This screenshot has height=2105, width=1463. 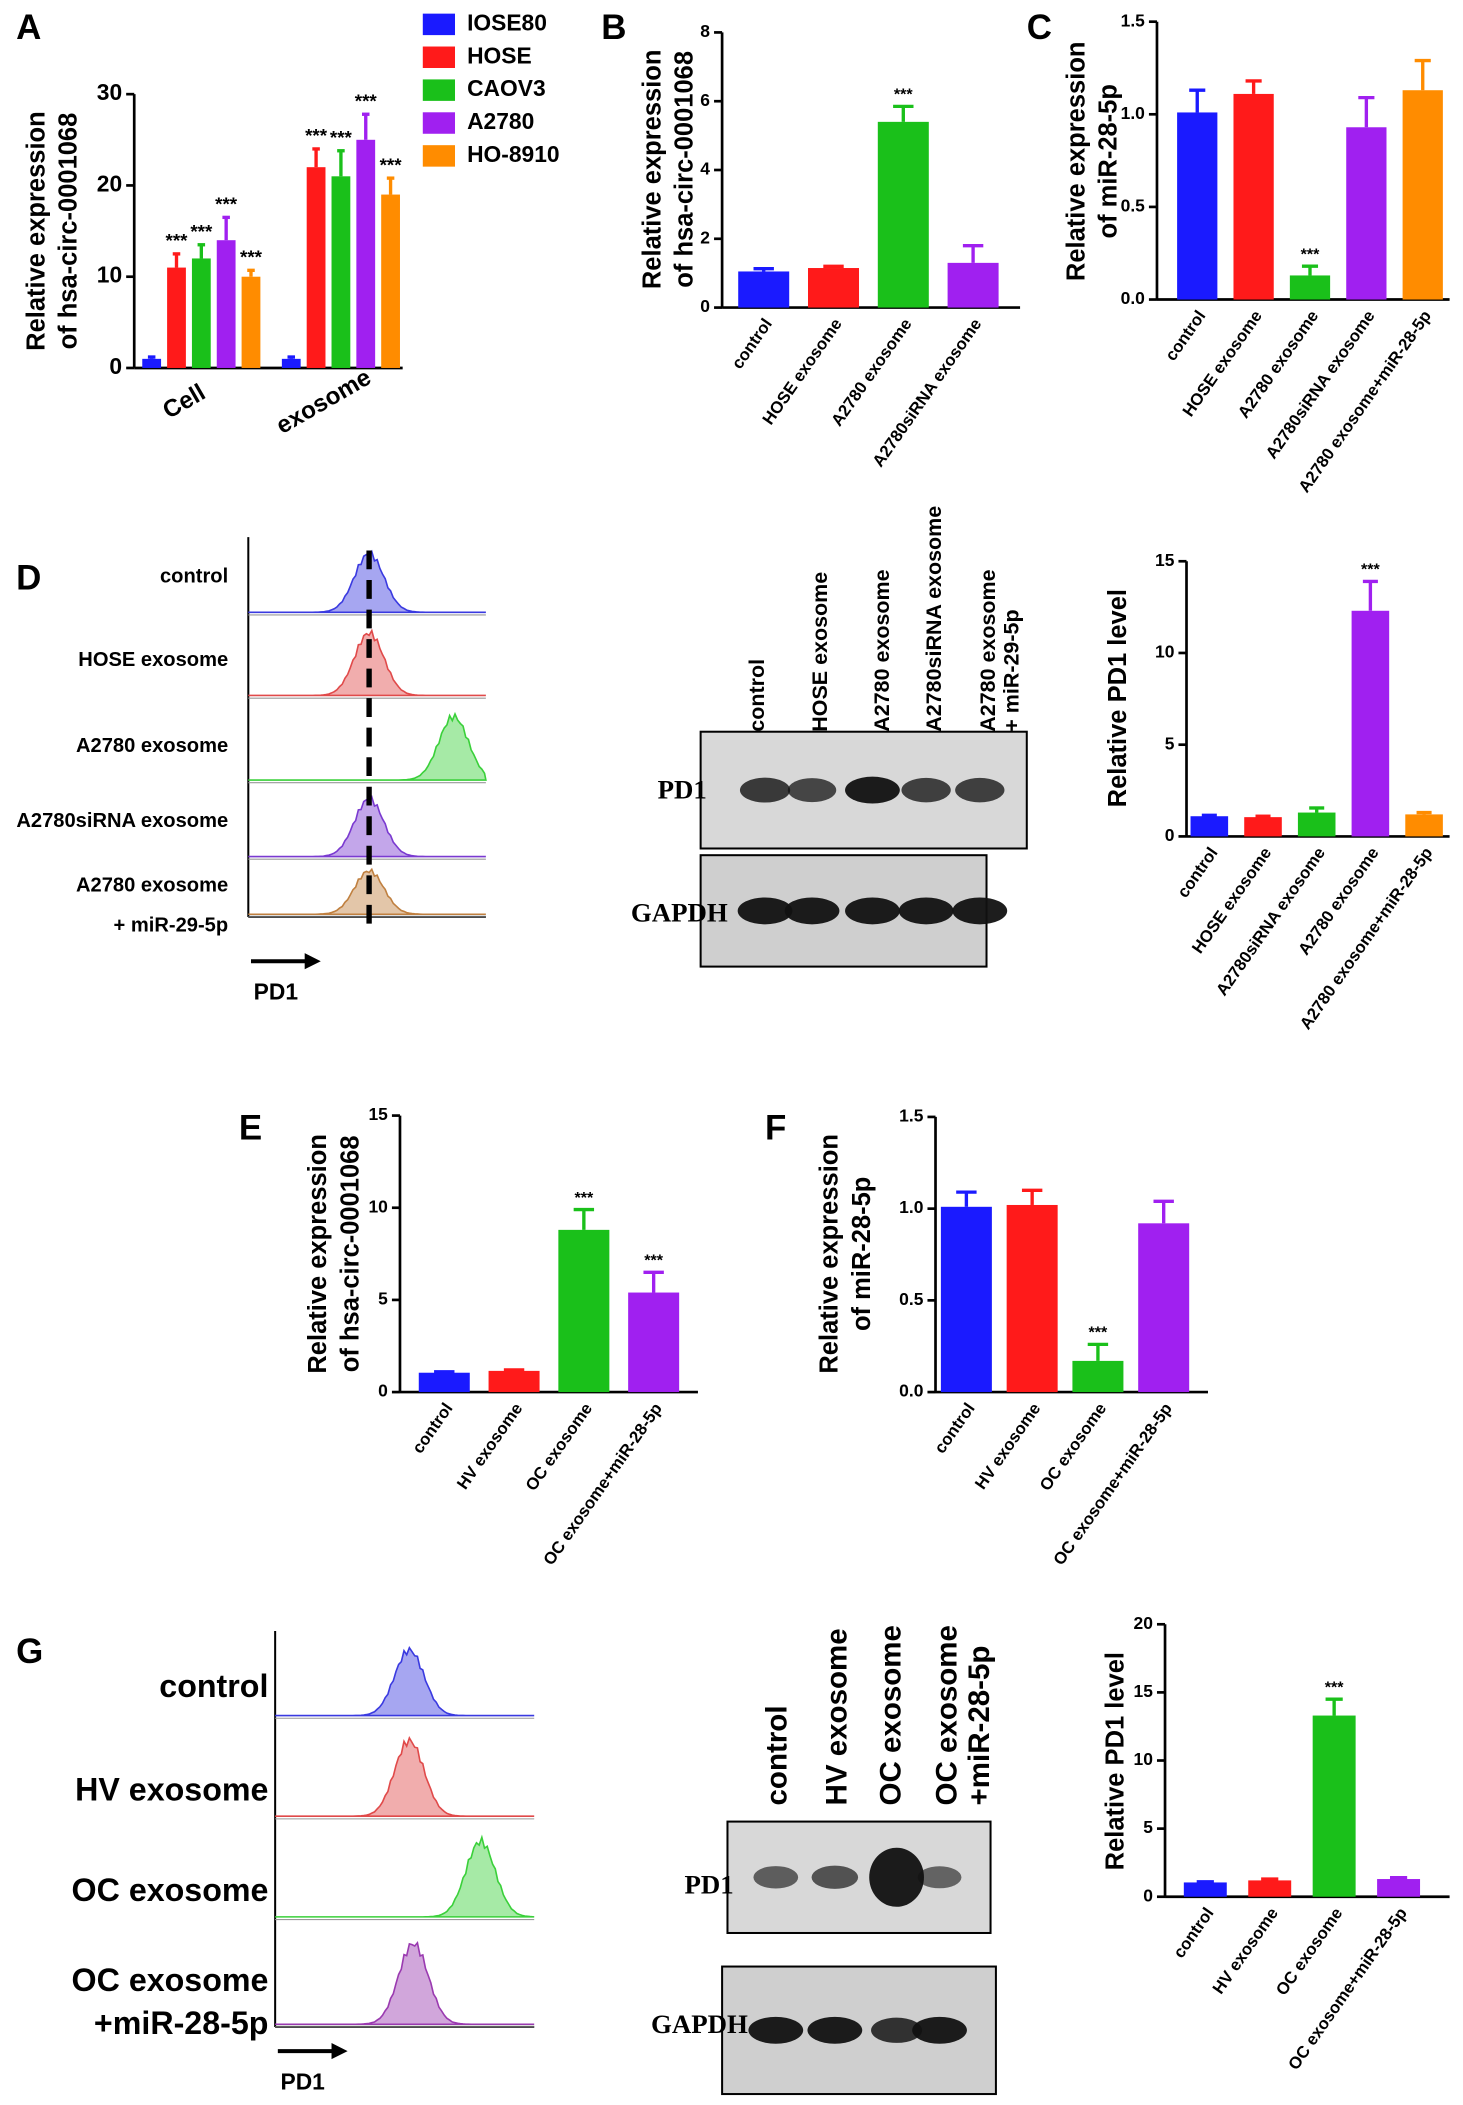 What do you see at coordinates (613, 27) in the screenshot?
I see `panel-label: B` at bounding box center [613, 27].